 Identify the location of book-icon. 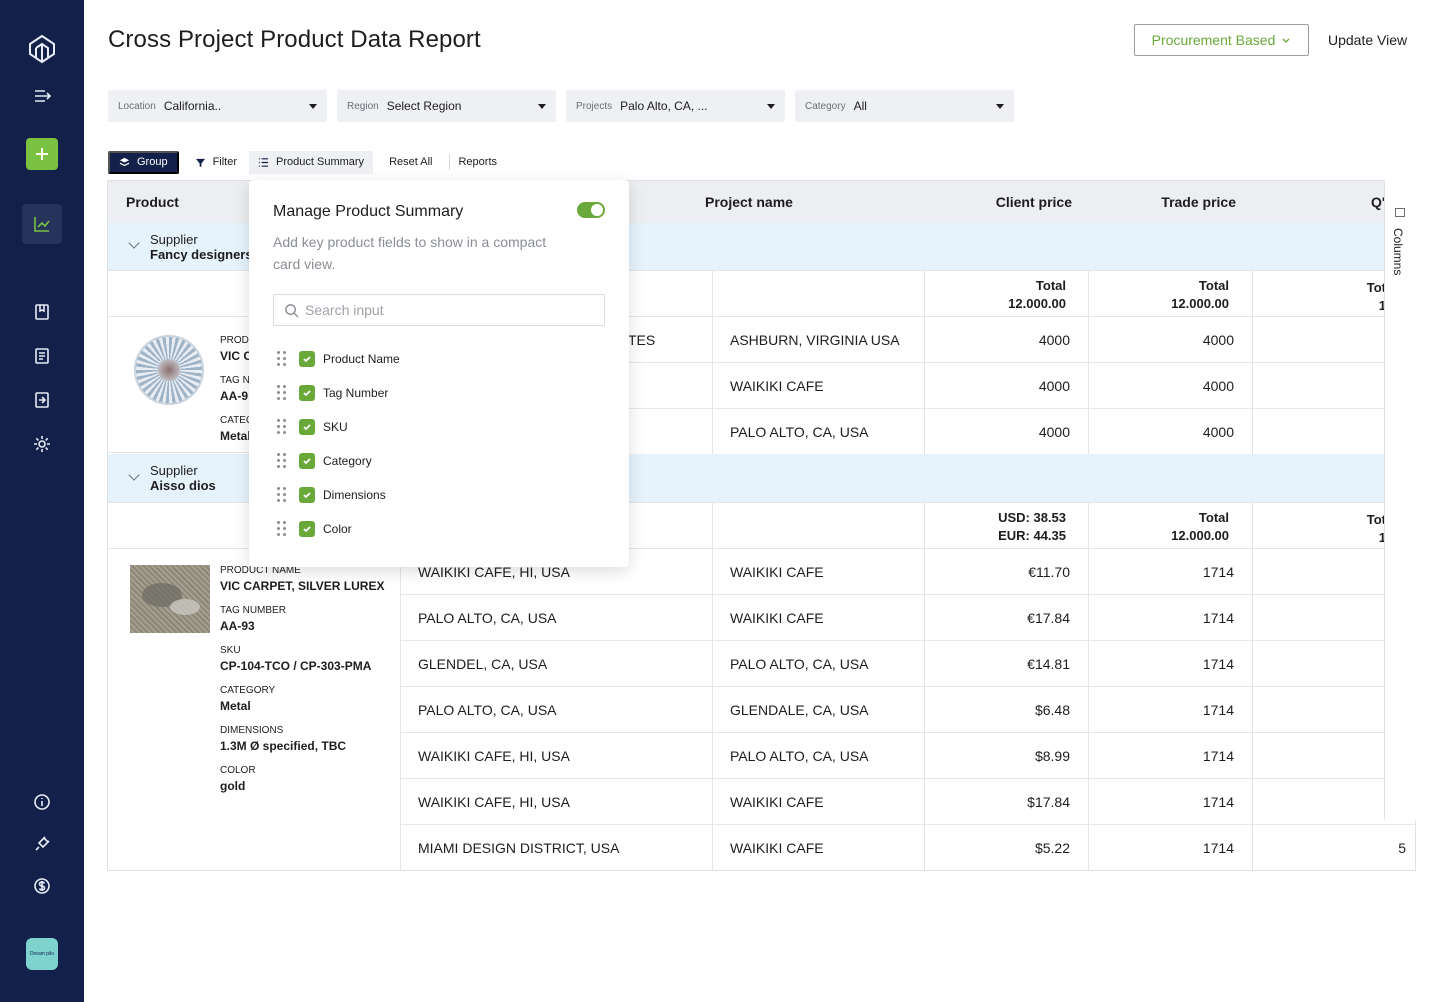
(42, 312).